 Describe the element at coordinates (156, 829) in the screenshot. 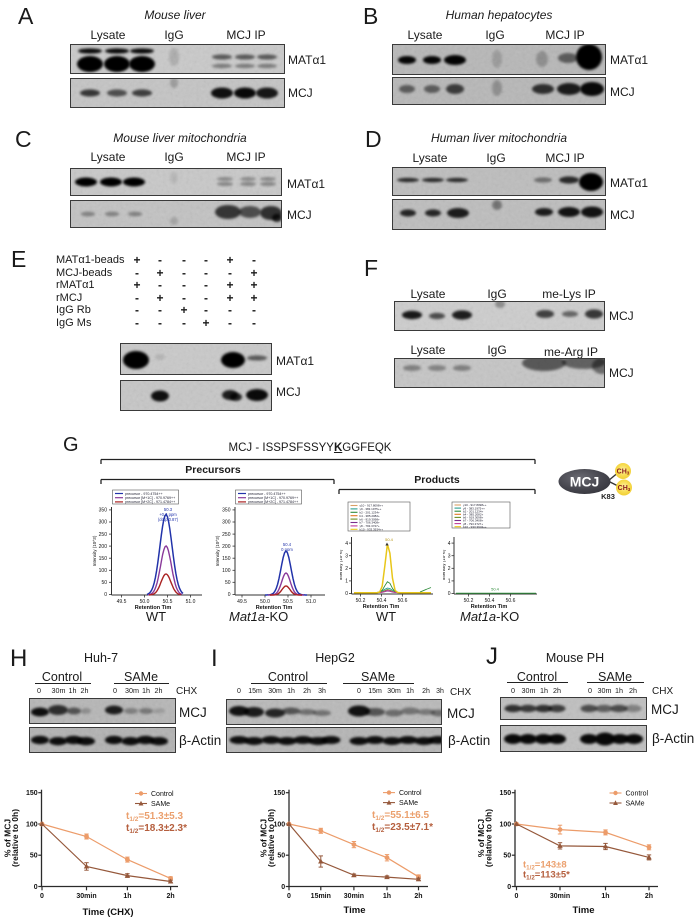

I see `svg-text: t1/2=18.3±2.3*` at that location.